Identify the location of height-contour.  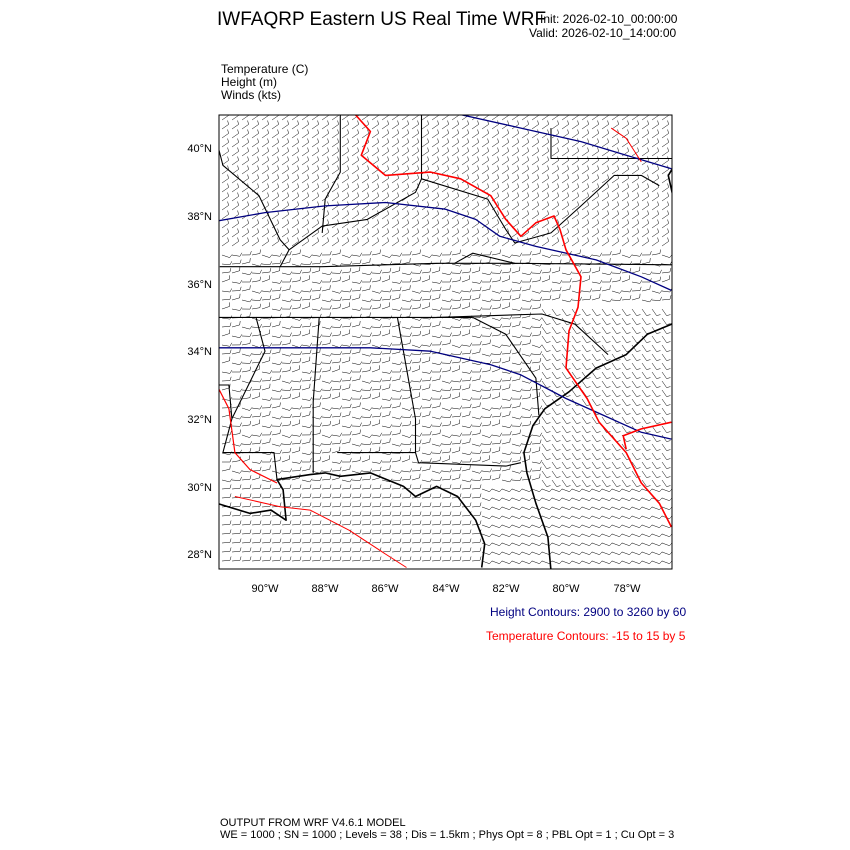
(445, 393).